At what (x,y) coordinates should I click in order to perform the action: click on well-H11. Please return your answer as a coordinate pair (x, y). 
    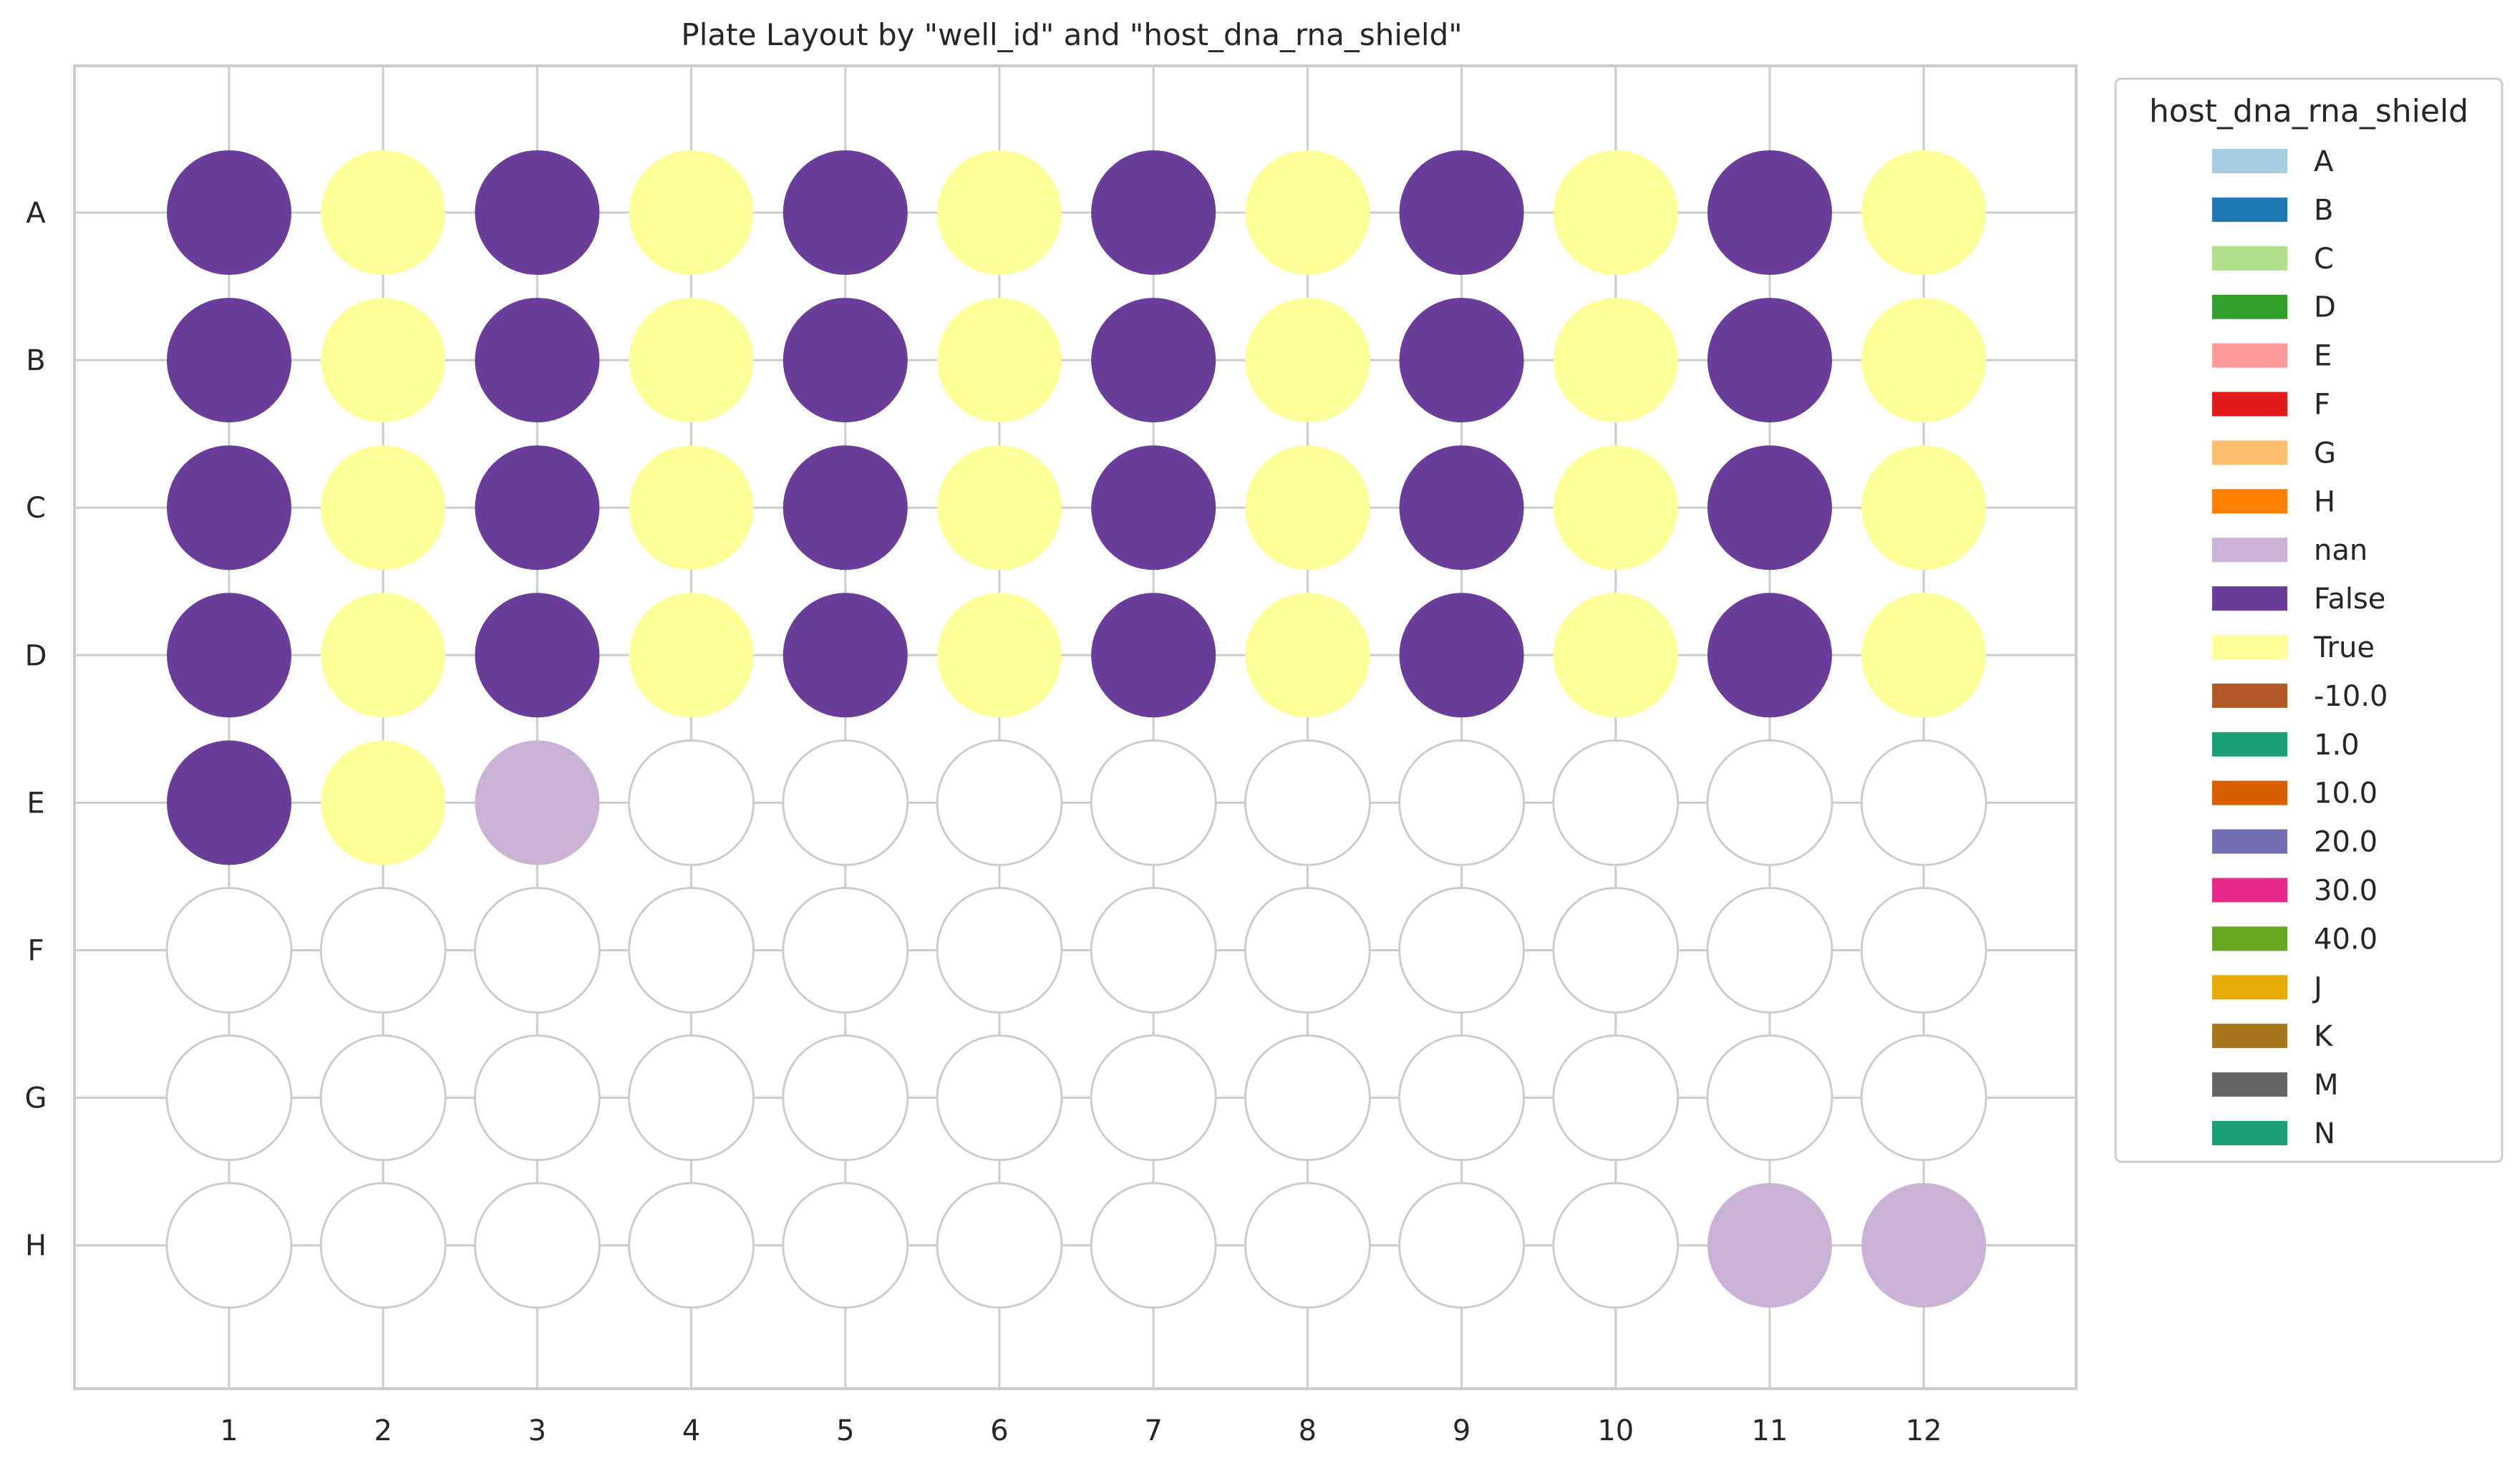
    Looking at the image, I should click on (1770, 1245).